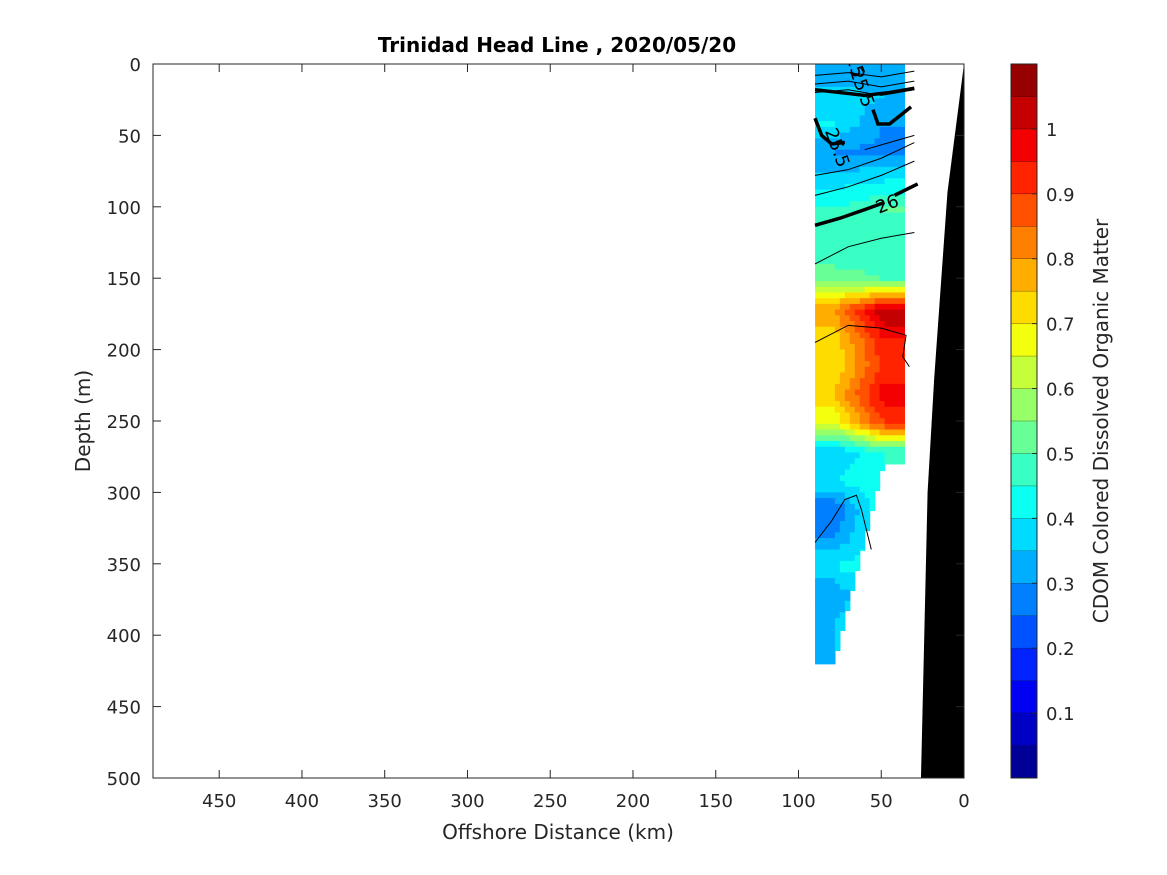 Image resolution: width=1167 pixels, height=875 pixels. Describe the element at coordinates (1060, 390) in the screenshot. I see `colorbar-tick-label: 0.6` at that location.